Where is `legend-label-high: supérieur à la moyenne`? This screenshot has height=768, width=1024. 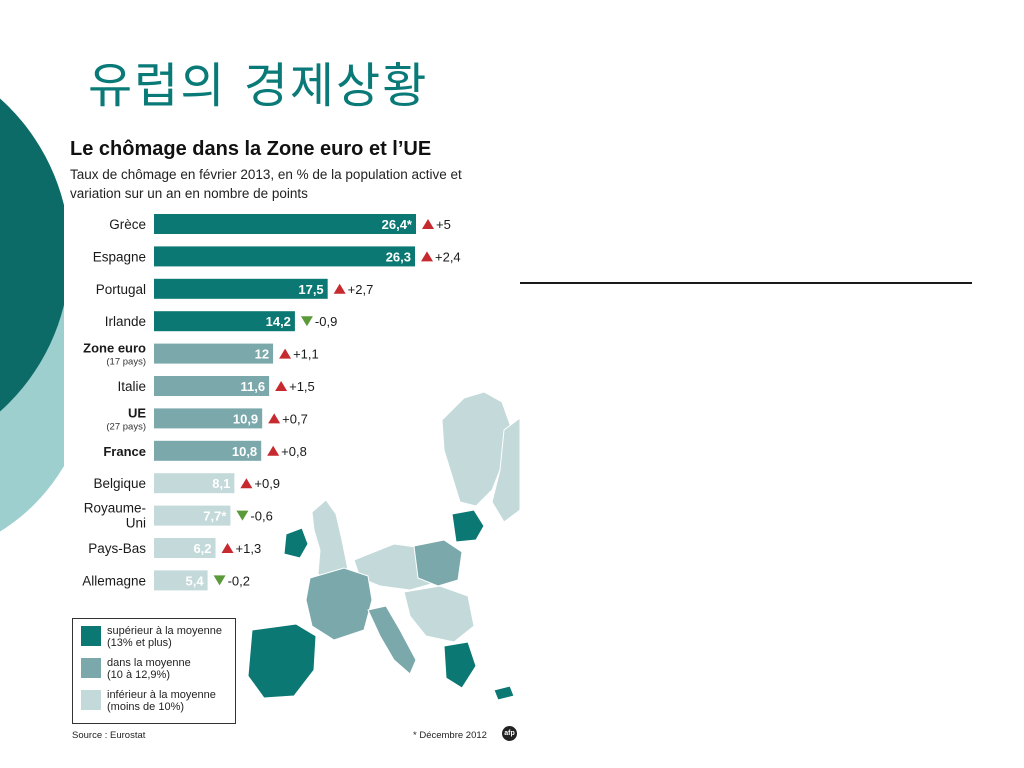
legend-label-high: supérieur à la moyenne is located at coordinates (164, 631).